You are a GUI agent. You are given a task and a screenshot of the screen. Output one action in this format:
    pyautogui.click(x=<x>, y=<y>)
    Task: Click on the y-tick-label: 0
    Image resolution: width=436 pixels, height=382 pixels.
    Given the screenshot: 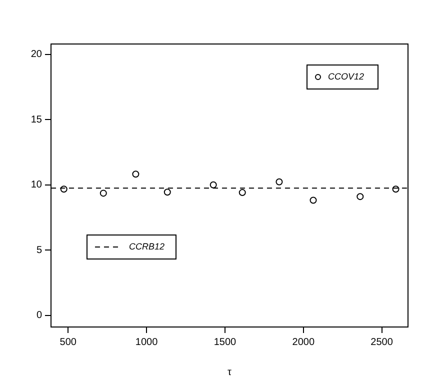 What is the action you would take?
    pyautogui.click(x=39, y=316)
    